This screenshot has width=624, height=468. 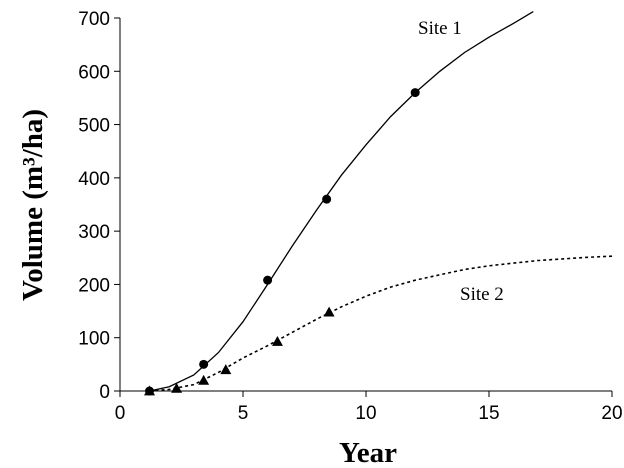 I want to click on y-tick-label: 0, so click(x=104, y=392).